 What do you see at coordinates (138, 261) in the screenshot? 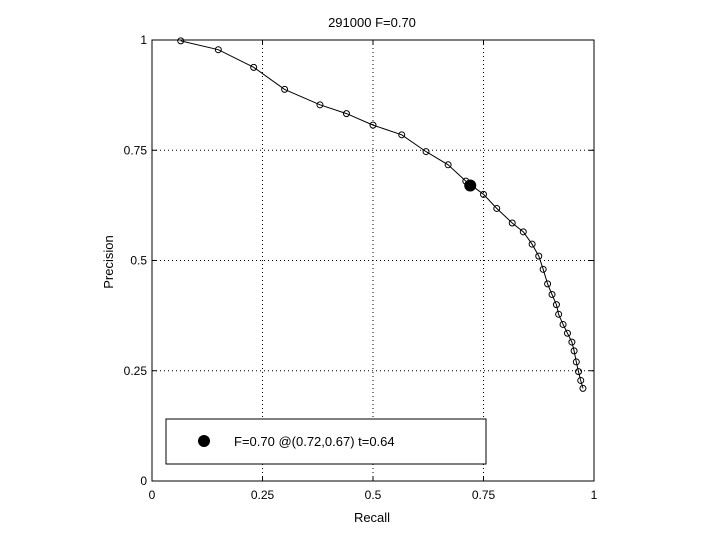
I see `y-tick-label: 0.5` at bounding box center [138, 261].